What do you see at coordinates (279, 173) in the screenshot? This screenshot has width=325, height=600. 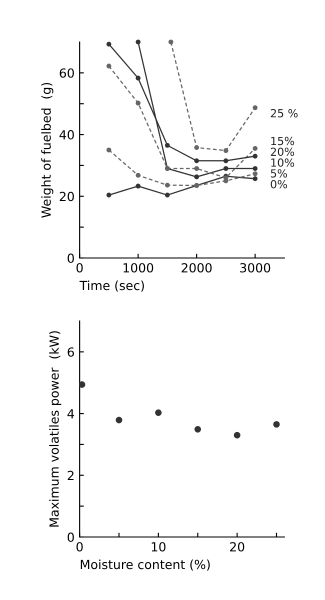 I see `series-label: 5%` at bounding box center [279, 173].